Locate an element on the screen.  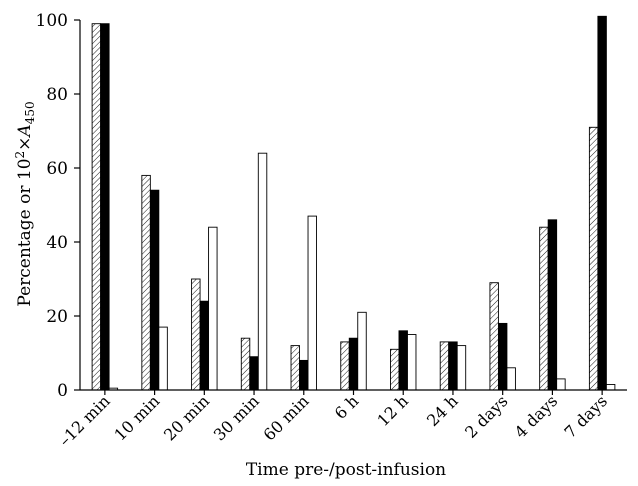
y-axis-title: Percentage or 102×A450 is located at coordinates (25, 203).